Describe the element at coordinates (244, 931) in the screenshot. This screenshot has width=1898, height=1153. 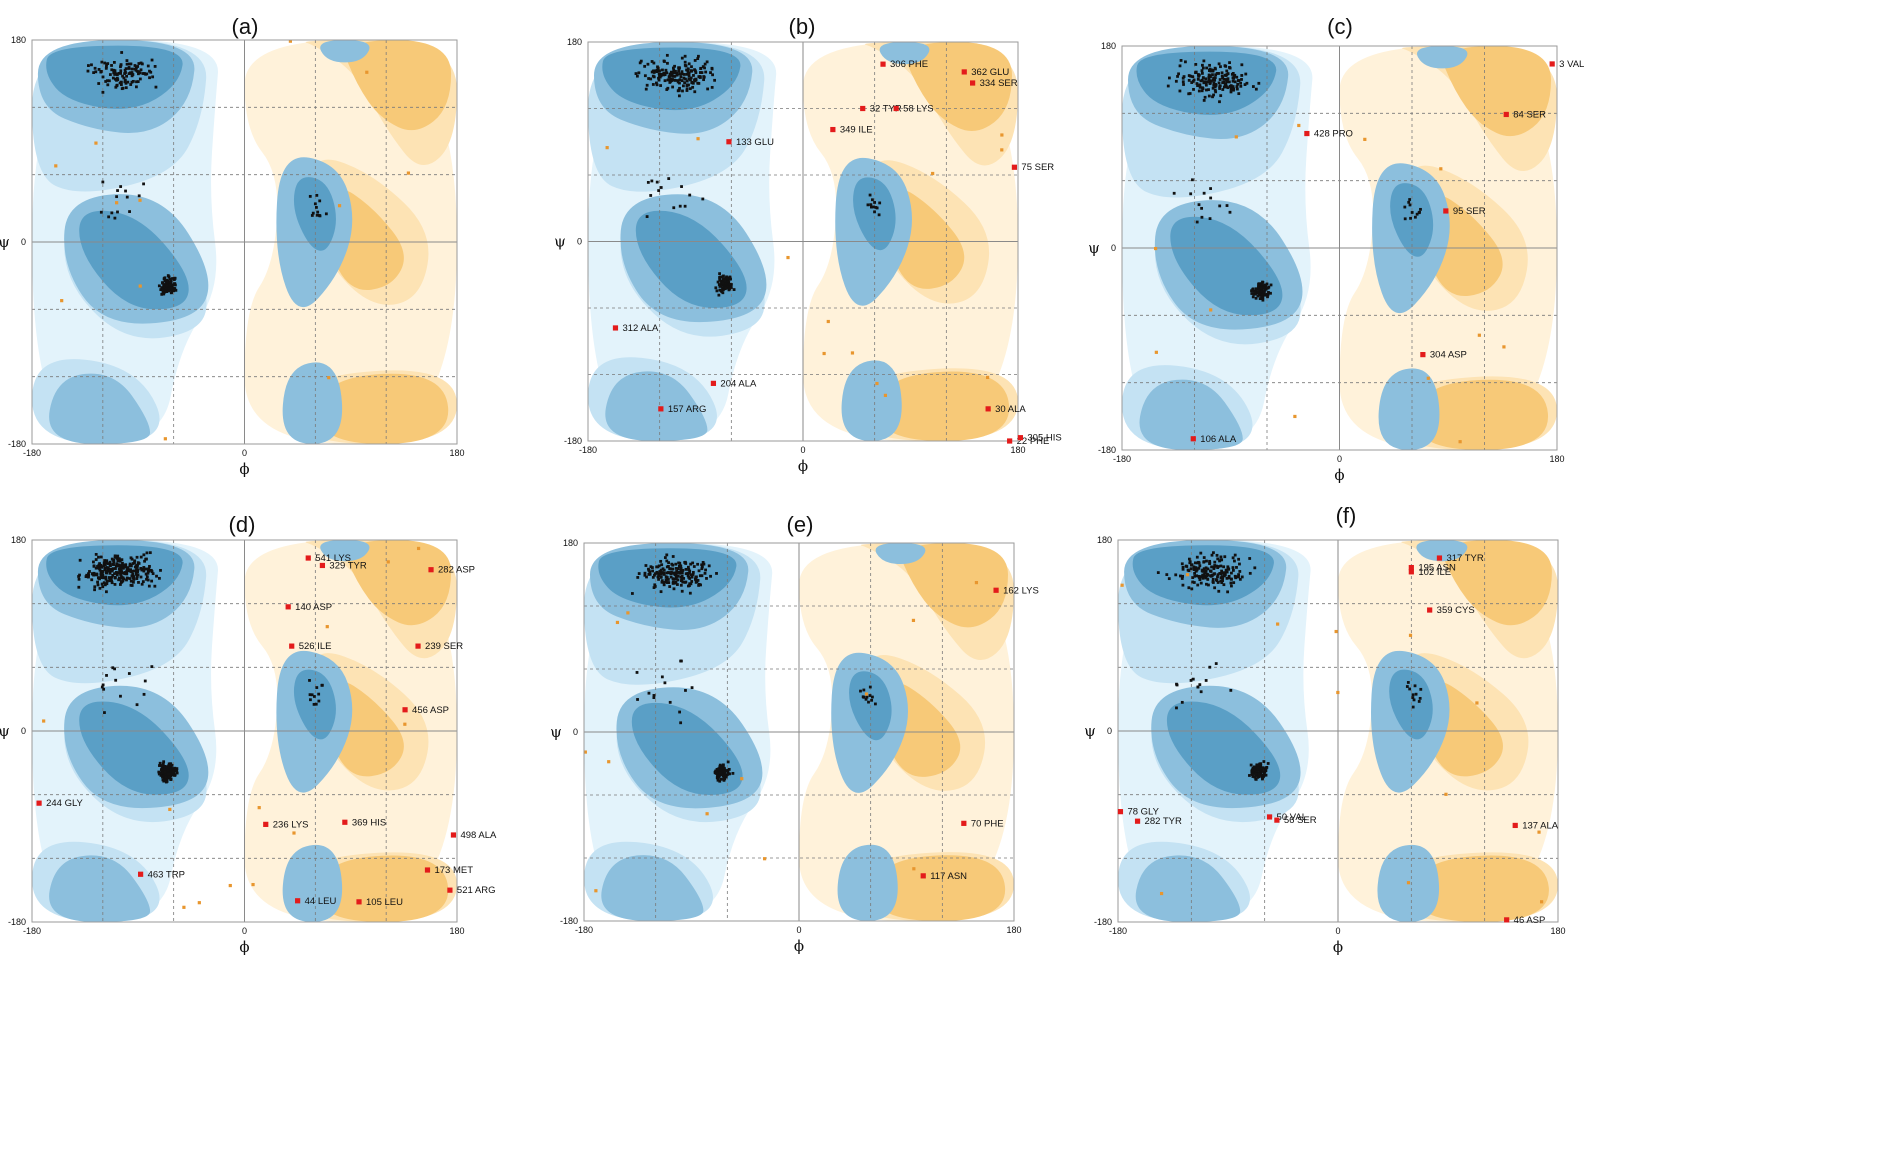
I see `x-tick-label: 0` at that location.